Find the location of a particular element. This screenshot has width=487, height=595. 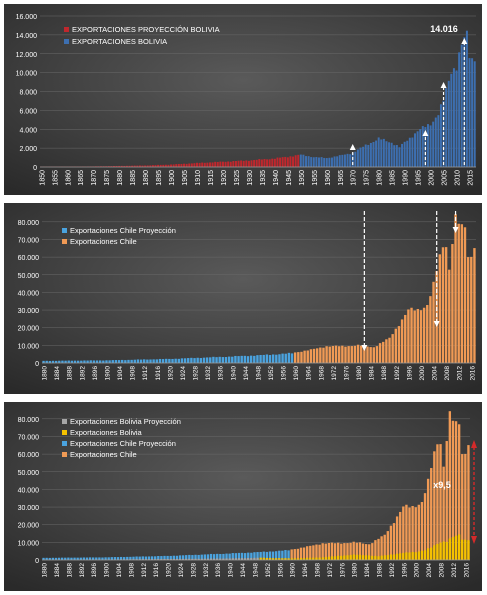

x-tick-label: 1940 is located at coordinates (276, 178).